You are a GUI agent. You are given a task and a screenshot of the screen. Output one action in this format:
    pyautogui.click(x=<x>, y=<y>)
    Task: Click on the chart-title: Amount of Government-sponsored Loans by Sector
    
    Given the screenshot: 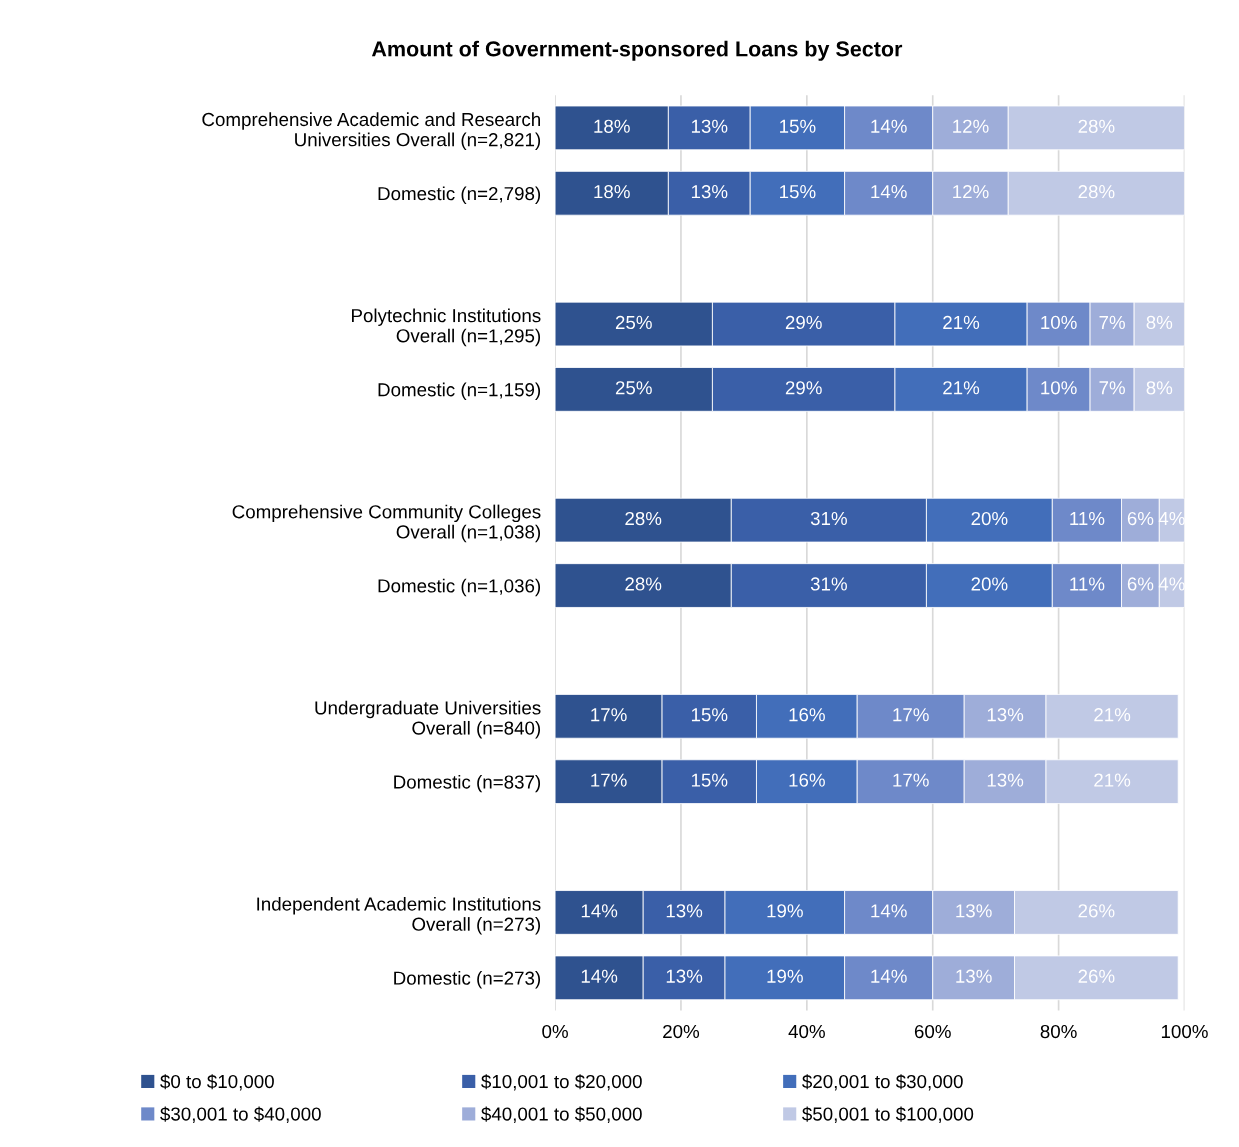 What is the action you would take?
    pyautogui.click(x=637, y=50)
    